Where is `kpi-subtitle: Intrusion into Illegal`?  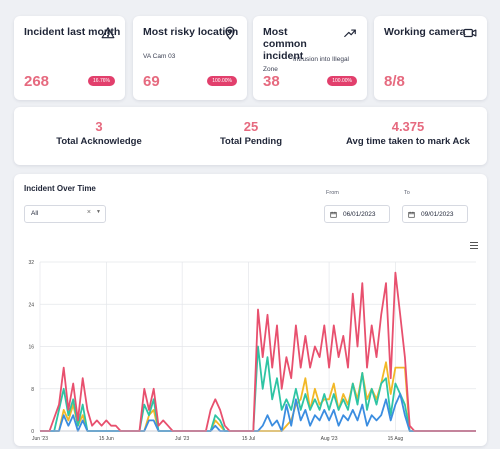 kpi-subtitle: Intrusion into Illegal is located at coordinates (321, 59).